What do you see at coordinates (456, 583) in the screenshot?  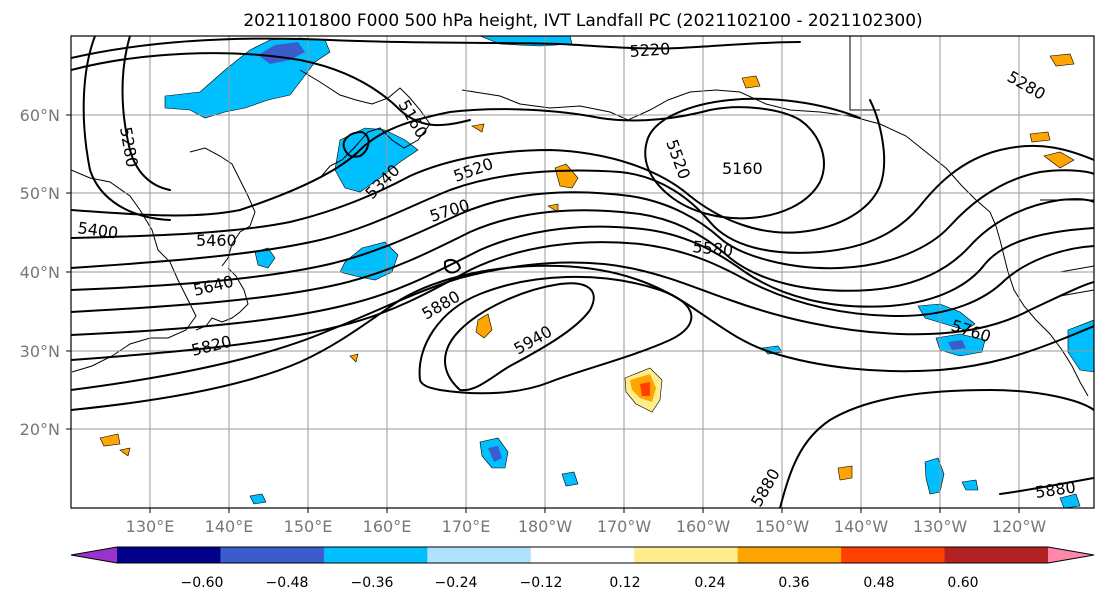 I see `colorbar-tick-label: −0.24` at bounding box center [456, 583].